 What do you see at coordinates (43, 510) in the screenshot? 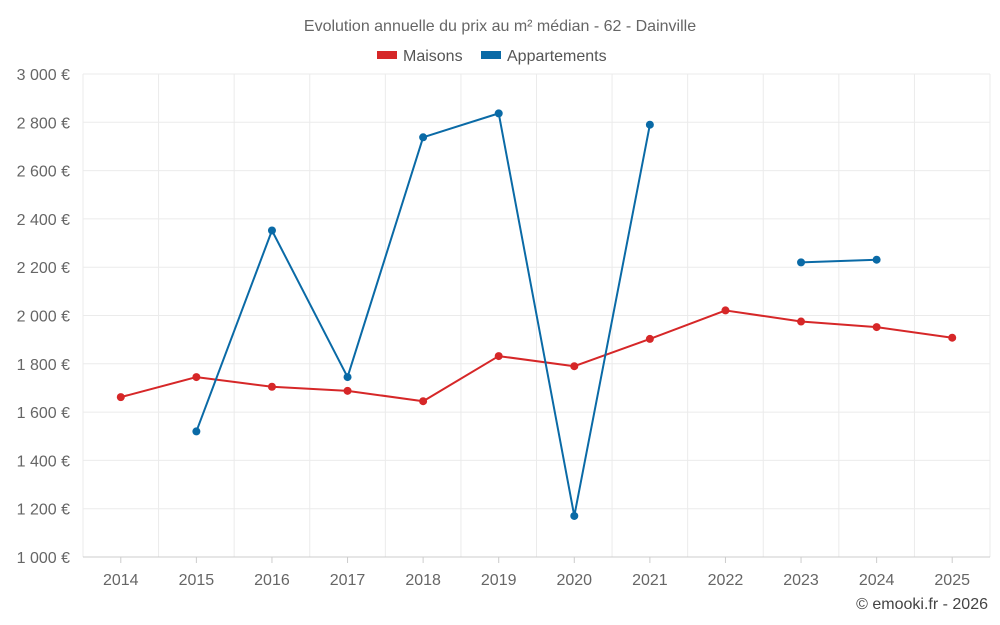
I see `y-tick-label: 1 200 €` at bounding box center [43, 510].